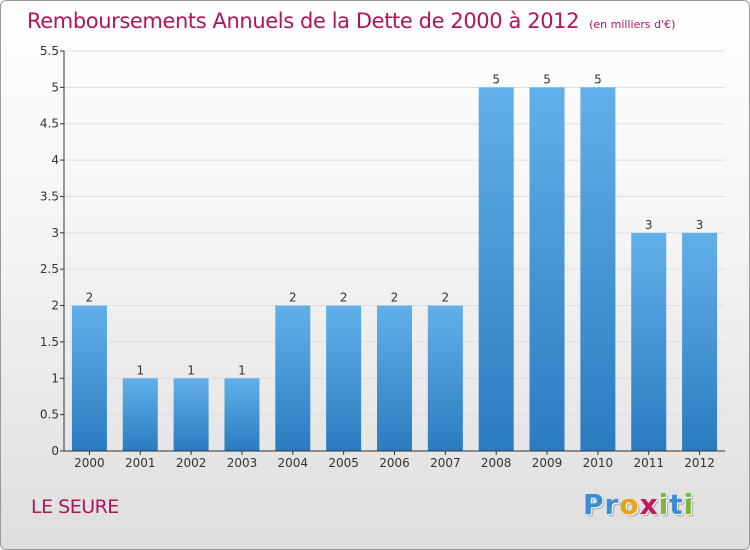 The height and width of the screenshot is (550, 750). I want to click on x-tick-label: 2000, so click(89, 463).